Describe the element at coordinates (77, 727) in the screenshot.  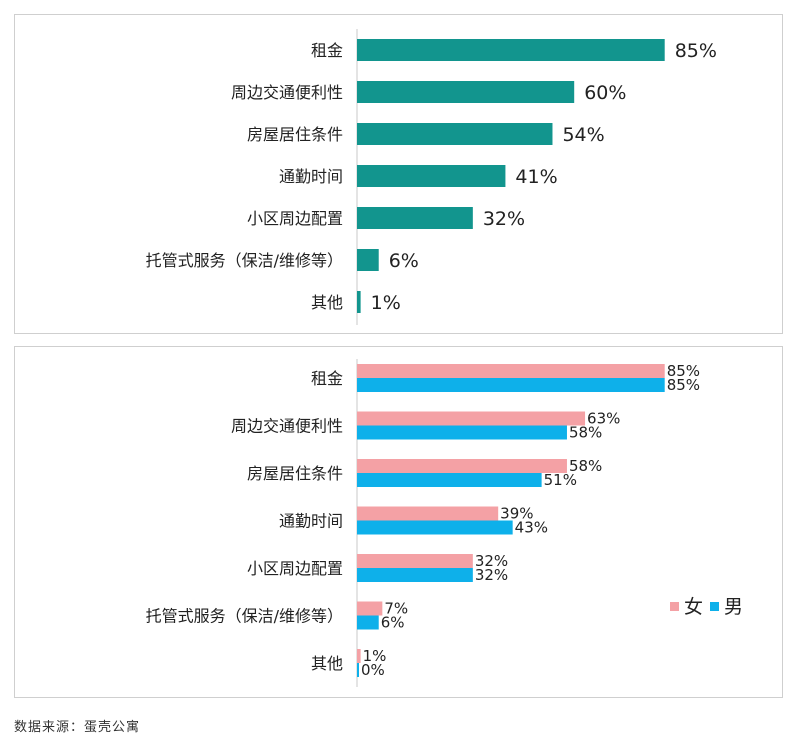
I see `data-source-note: 数据来源：蛋壳公寓` at that location.